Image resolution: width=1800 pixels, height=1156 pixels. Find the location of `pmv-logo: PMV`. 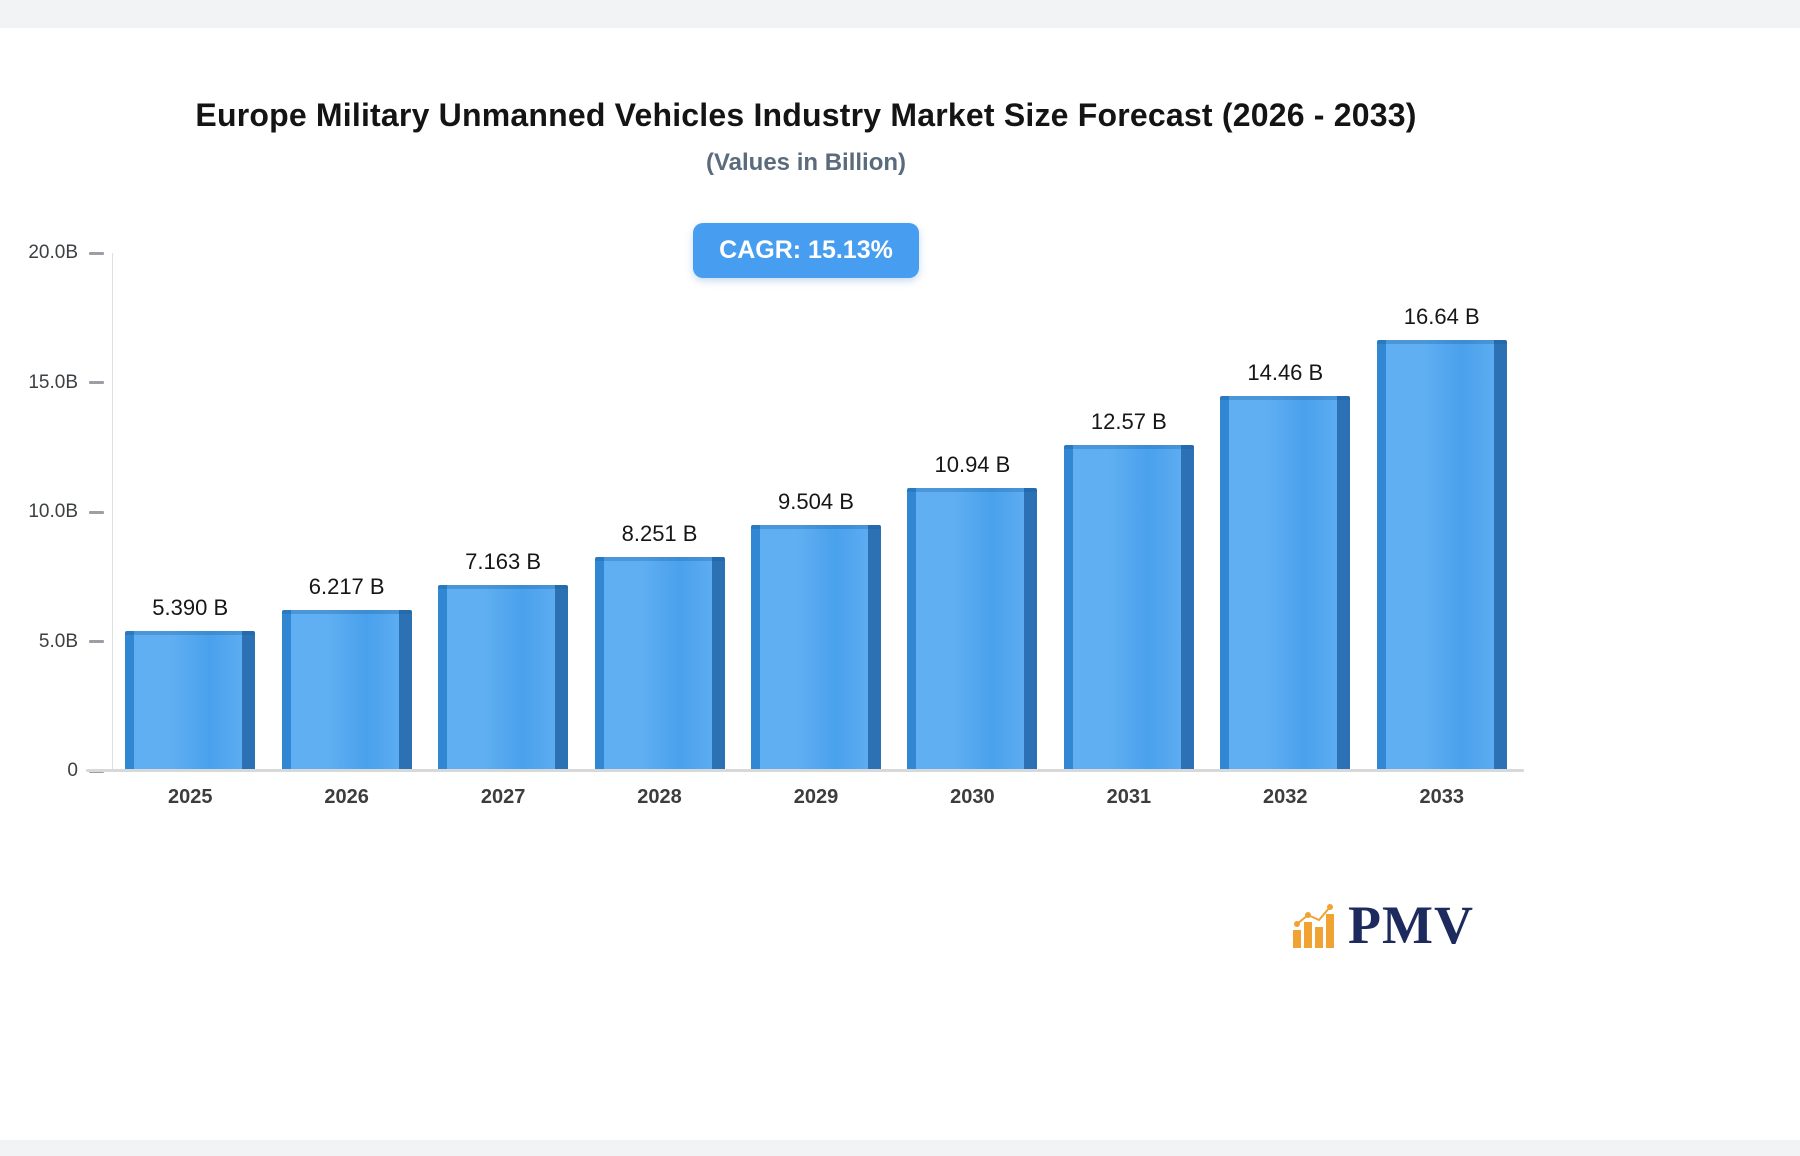

pmv-logo: PMV is located at coordinates (1382, 925).